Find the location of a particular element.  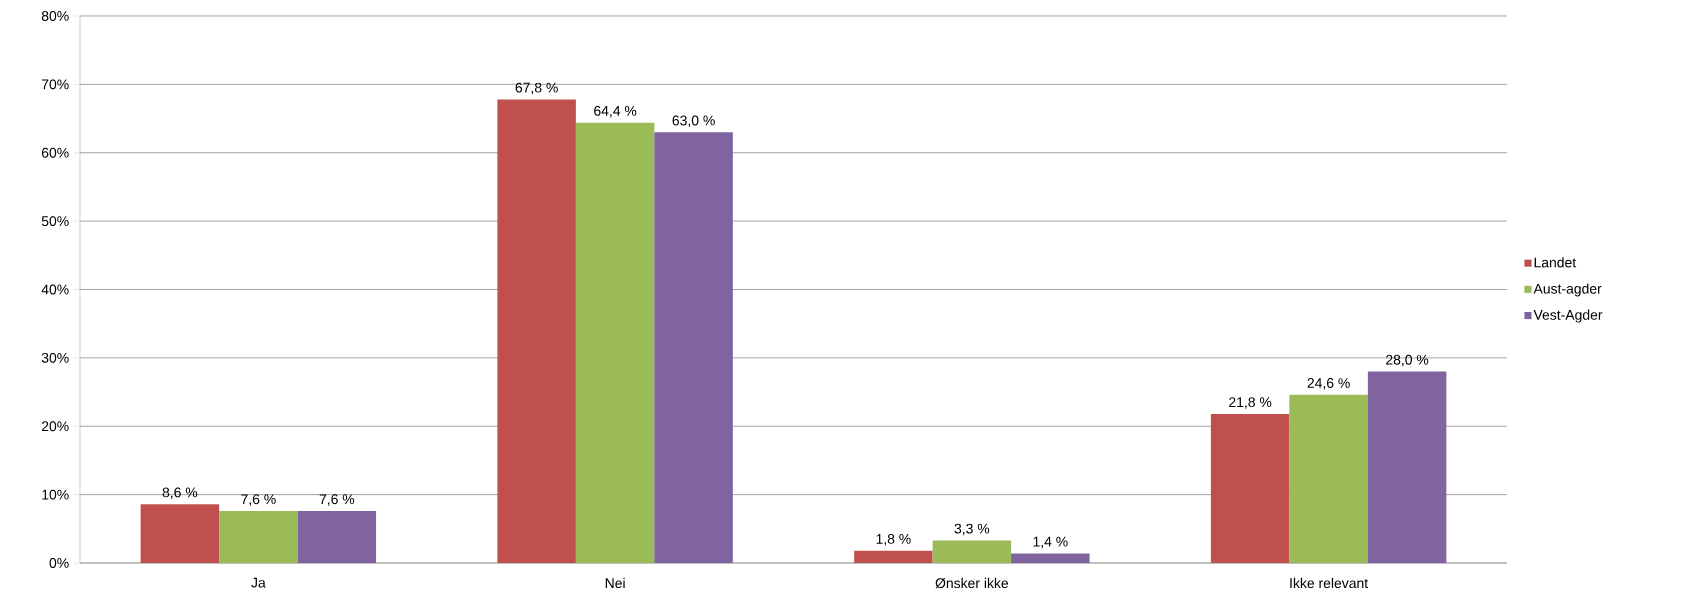

y-tick-label: 40% is located at coordinates (55, 289).